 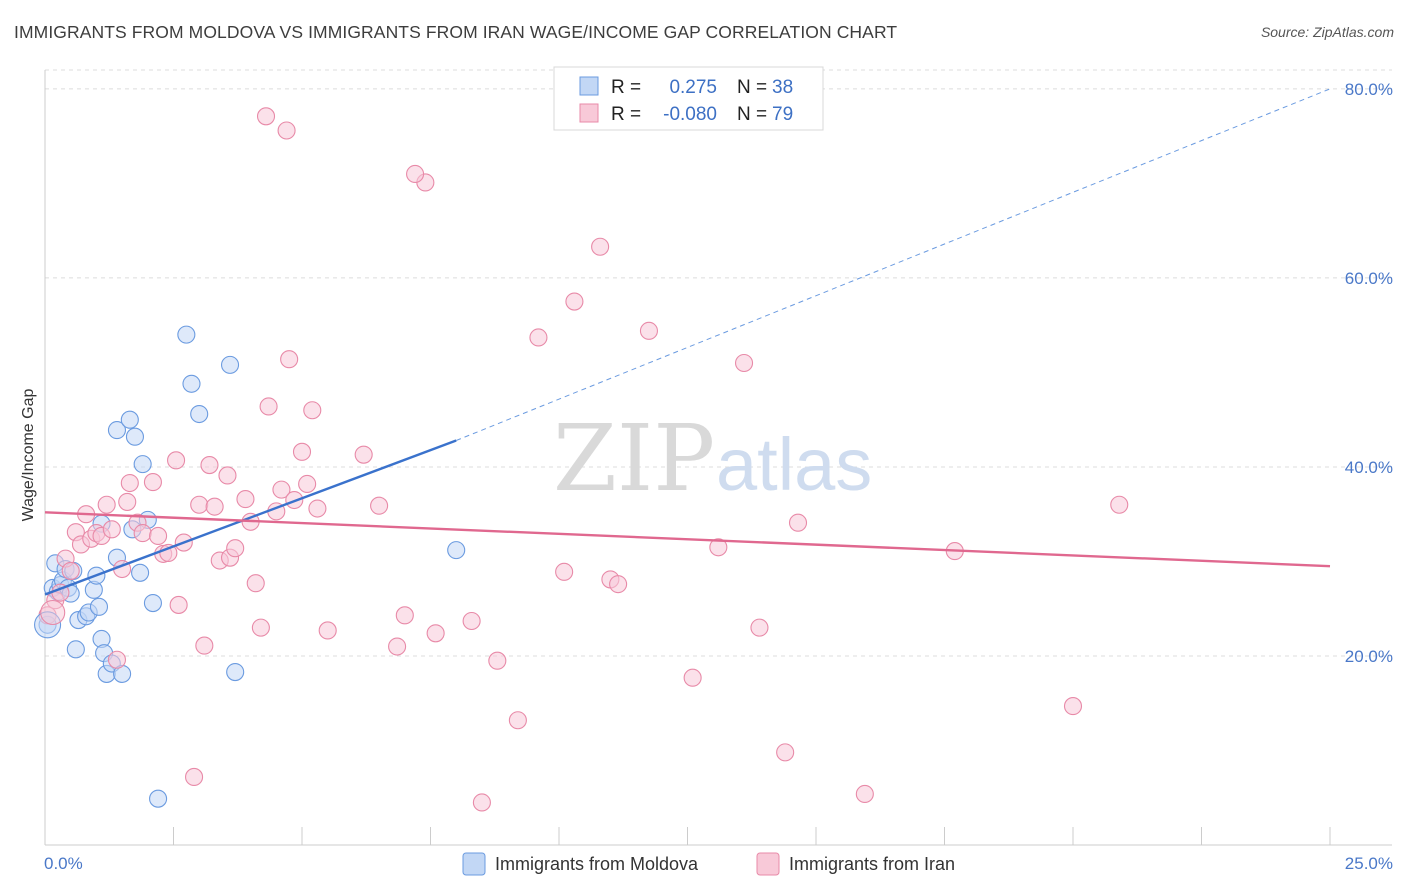 I want to click on stats-swatch-moldova, so click(x=589, y=86).